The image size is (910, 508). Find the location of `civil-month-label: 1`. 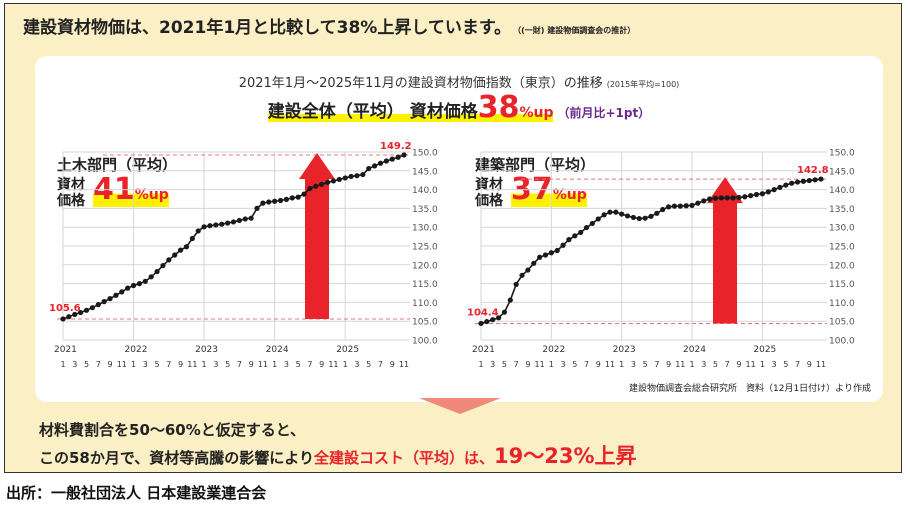

civil-month-label: 1 is located at coordinates (345, 364).